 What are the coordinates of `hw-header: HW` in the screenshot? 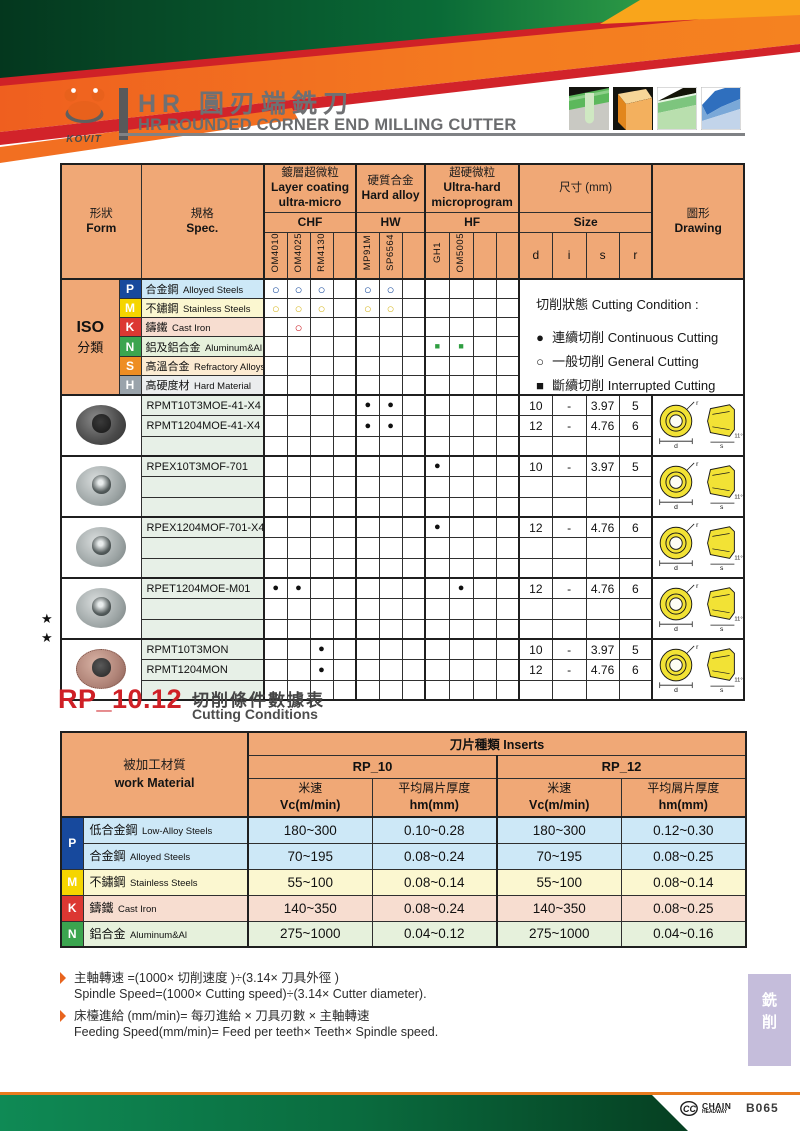 It's located at (390, 222).